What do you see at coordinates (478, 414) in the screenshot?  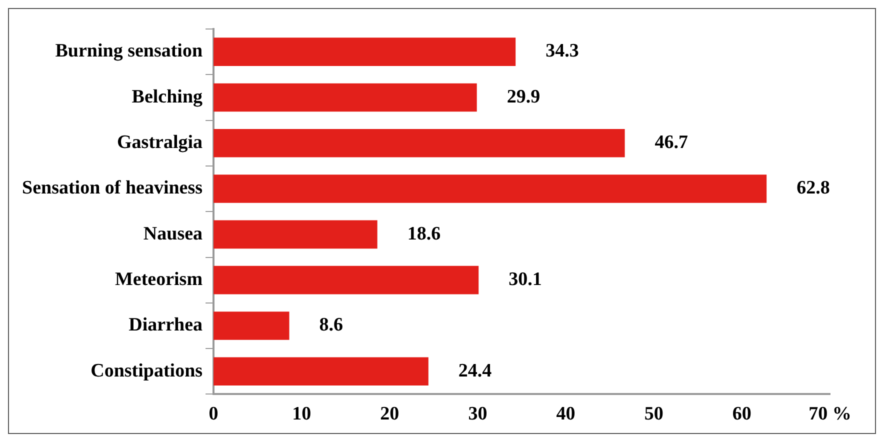 I see `x-tick-label: 30` at bounding box center [478, 414].